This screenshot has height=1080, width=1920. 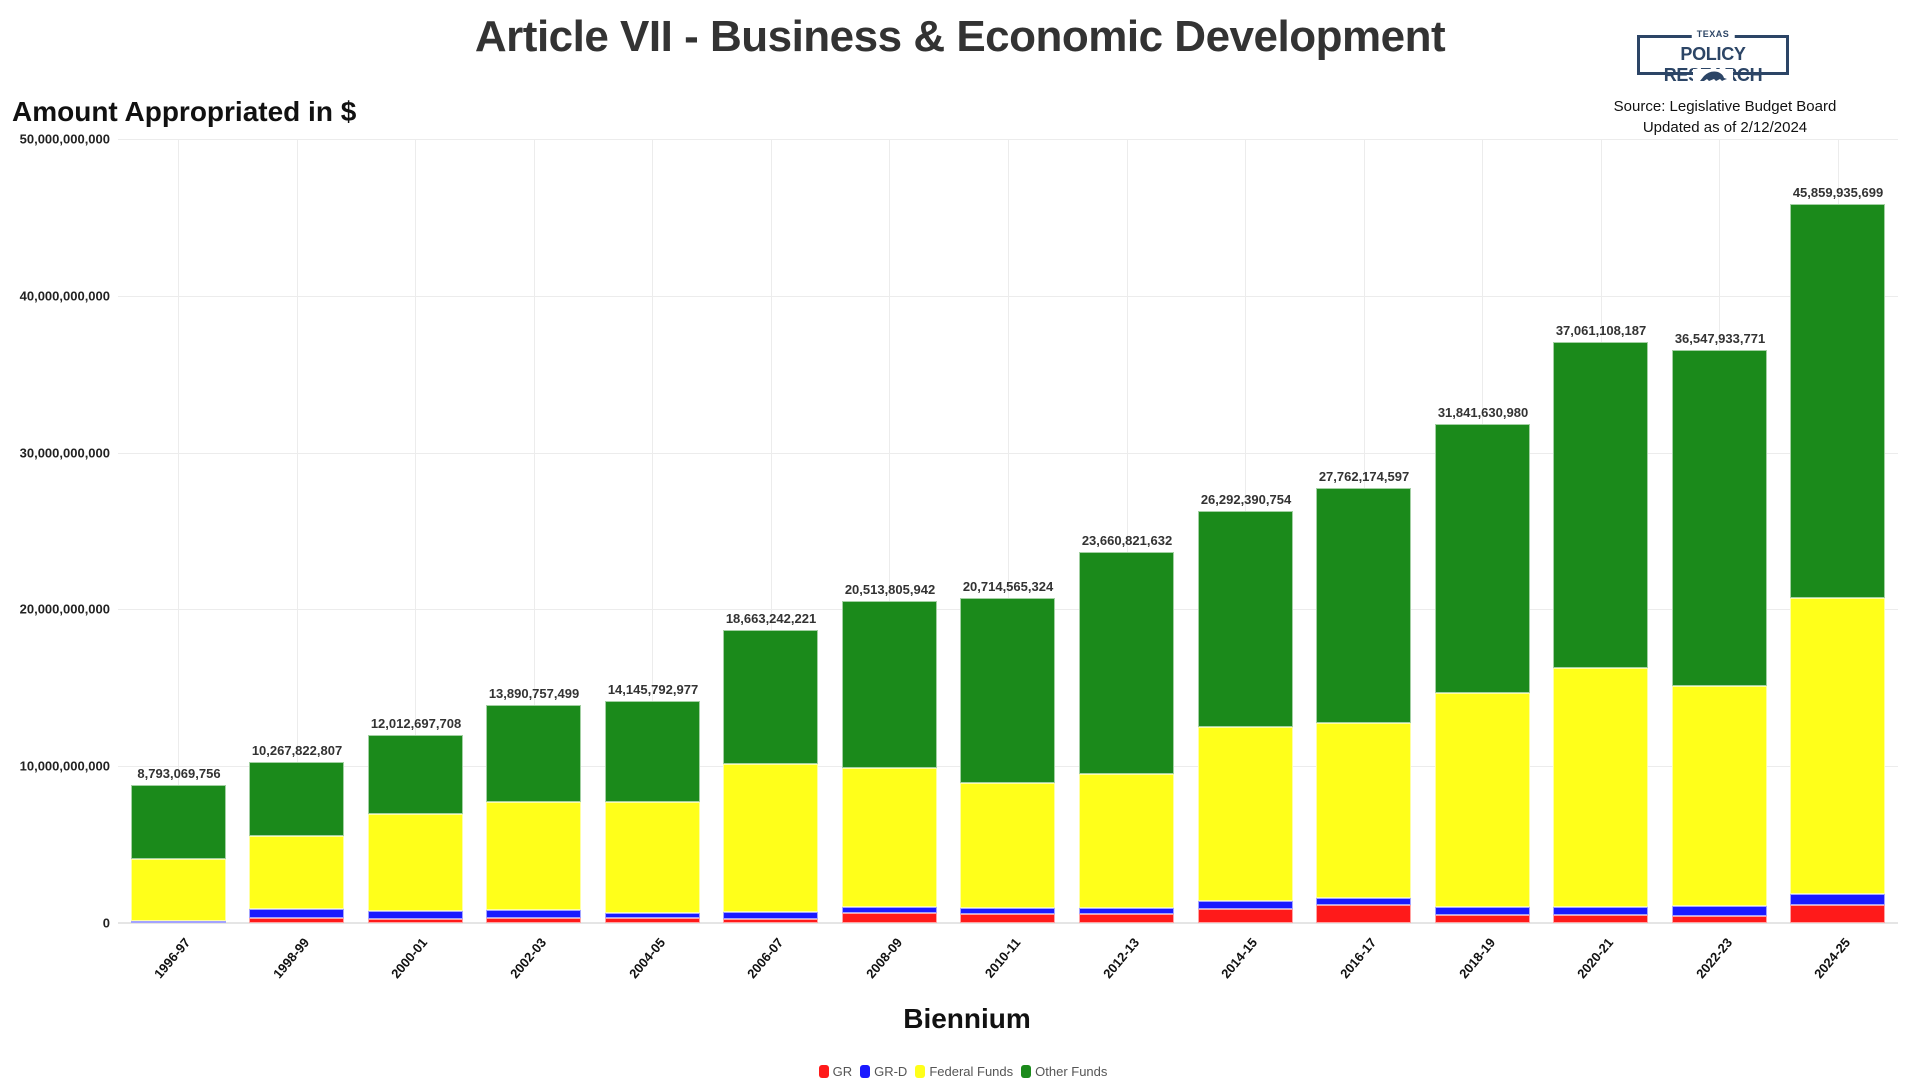 What do you see at coordinates (1008, 587) in the screenshot?
I see `bar-total-label: 20,714,565,324` at bounding box center [1008, 587].